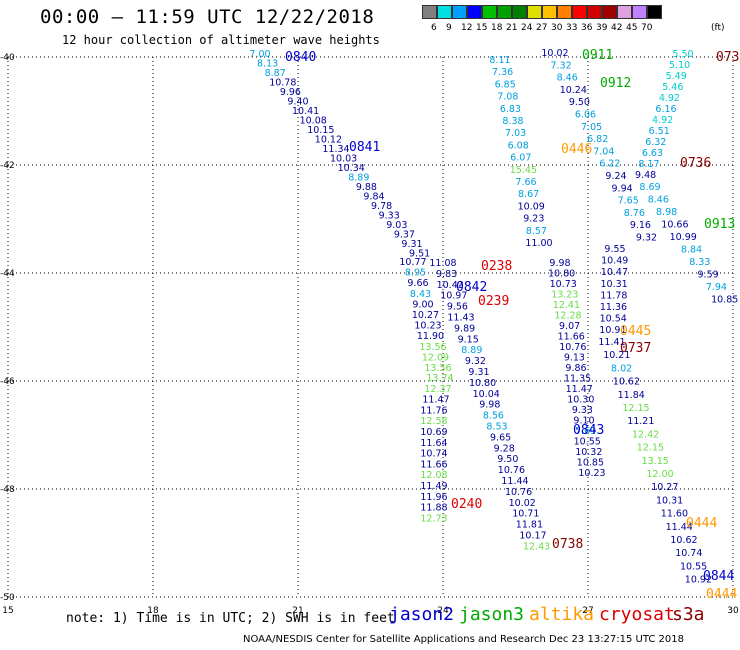  I want to click on swh-value: 9.03, so click(396, 225).